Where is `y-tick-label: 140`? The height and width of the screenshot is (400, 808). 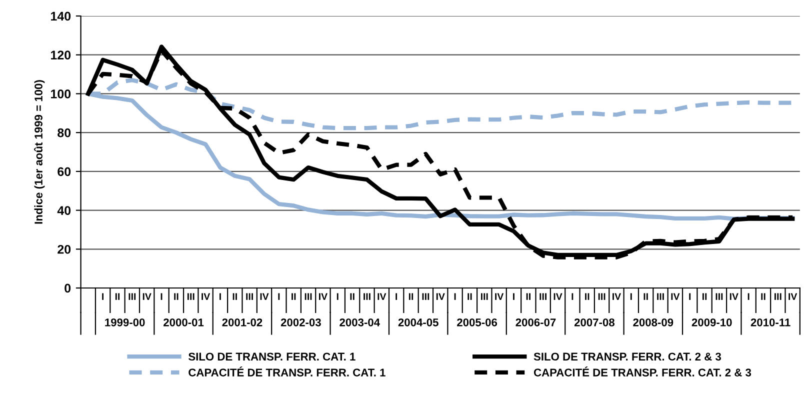
y-tick-label: 140 is located at coordinates (61, 16).